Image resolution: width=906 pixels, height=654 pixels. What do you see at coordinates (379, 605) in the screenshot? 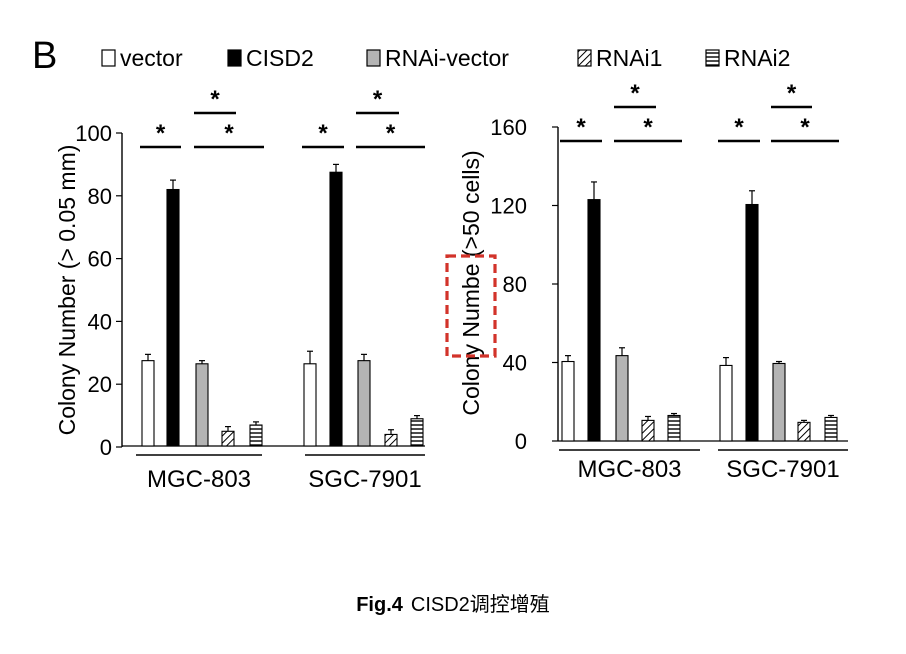
I see `caption-label: Fig.4` at bounding box center [379, 605].